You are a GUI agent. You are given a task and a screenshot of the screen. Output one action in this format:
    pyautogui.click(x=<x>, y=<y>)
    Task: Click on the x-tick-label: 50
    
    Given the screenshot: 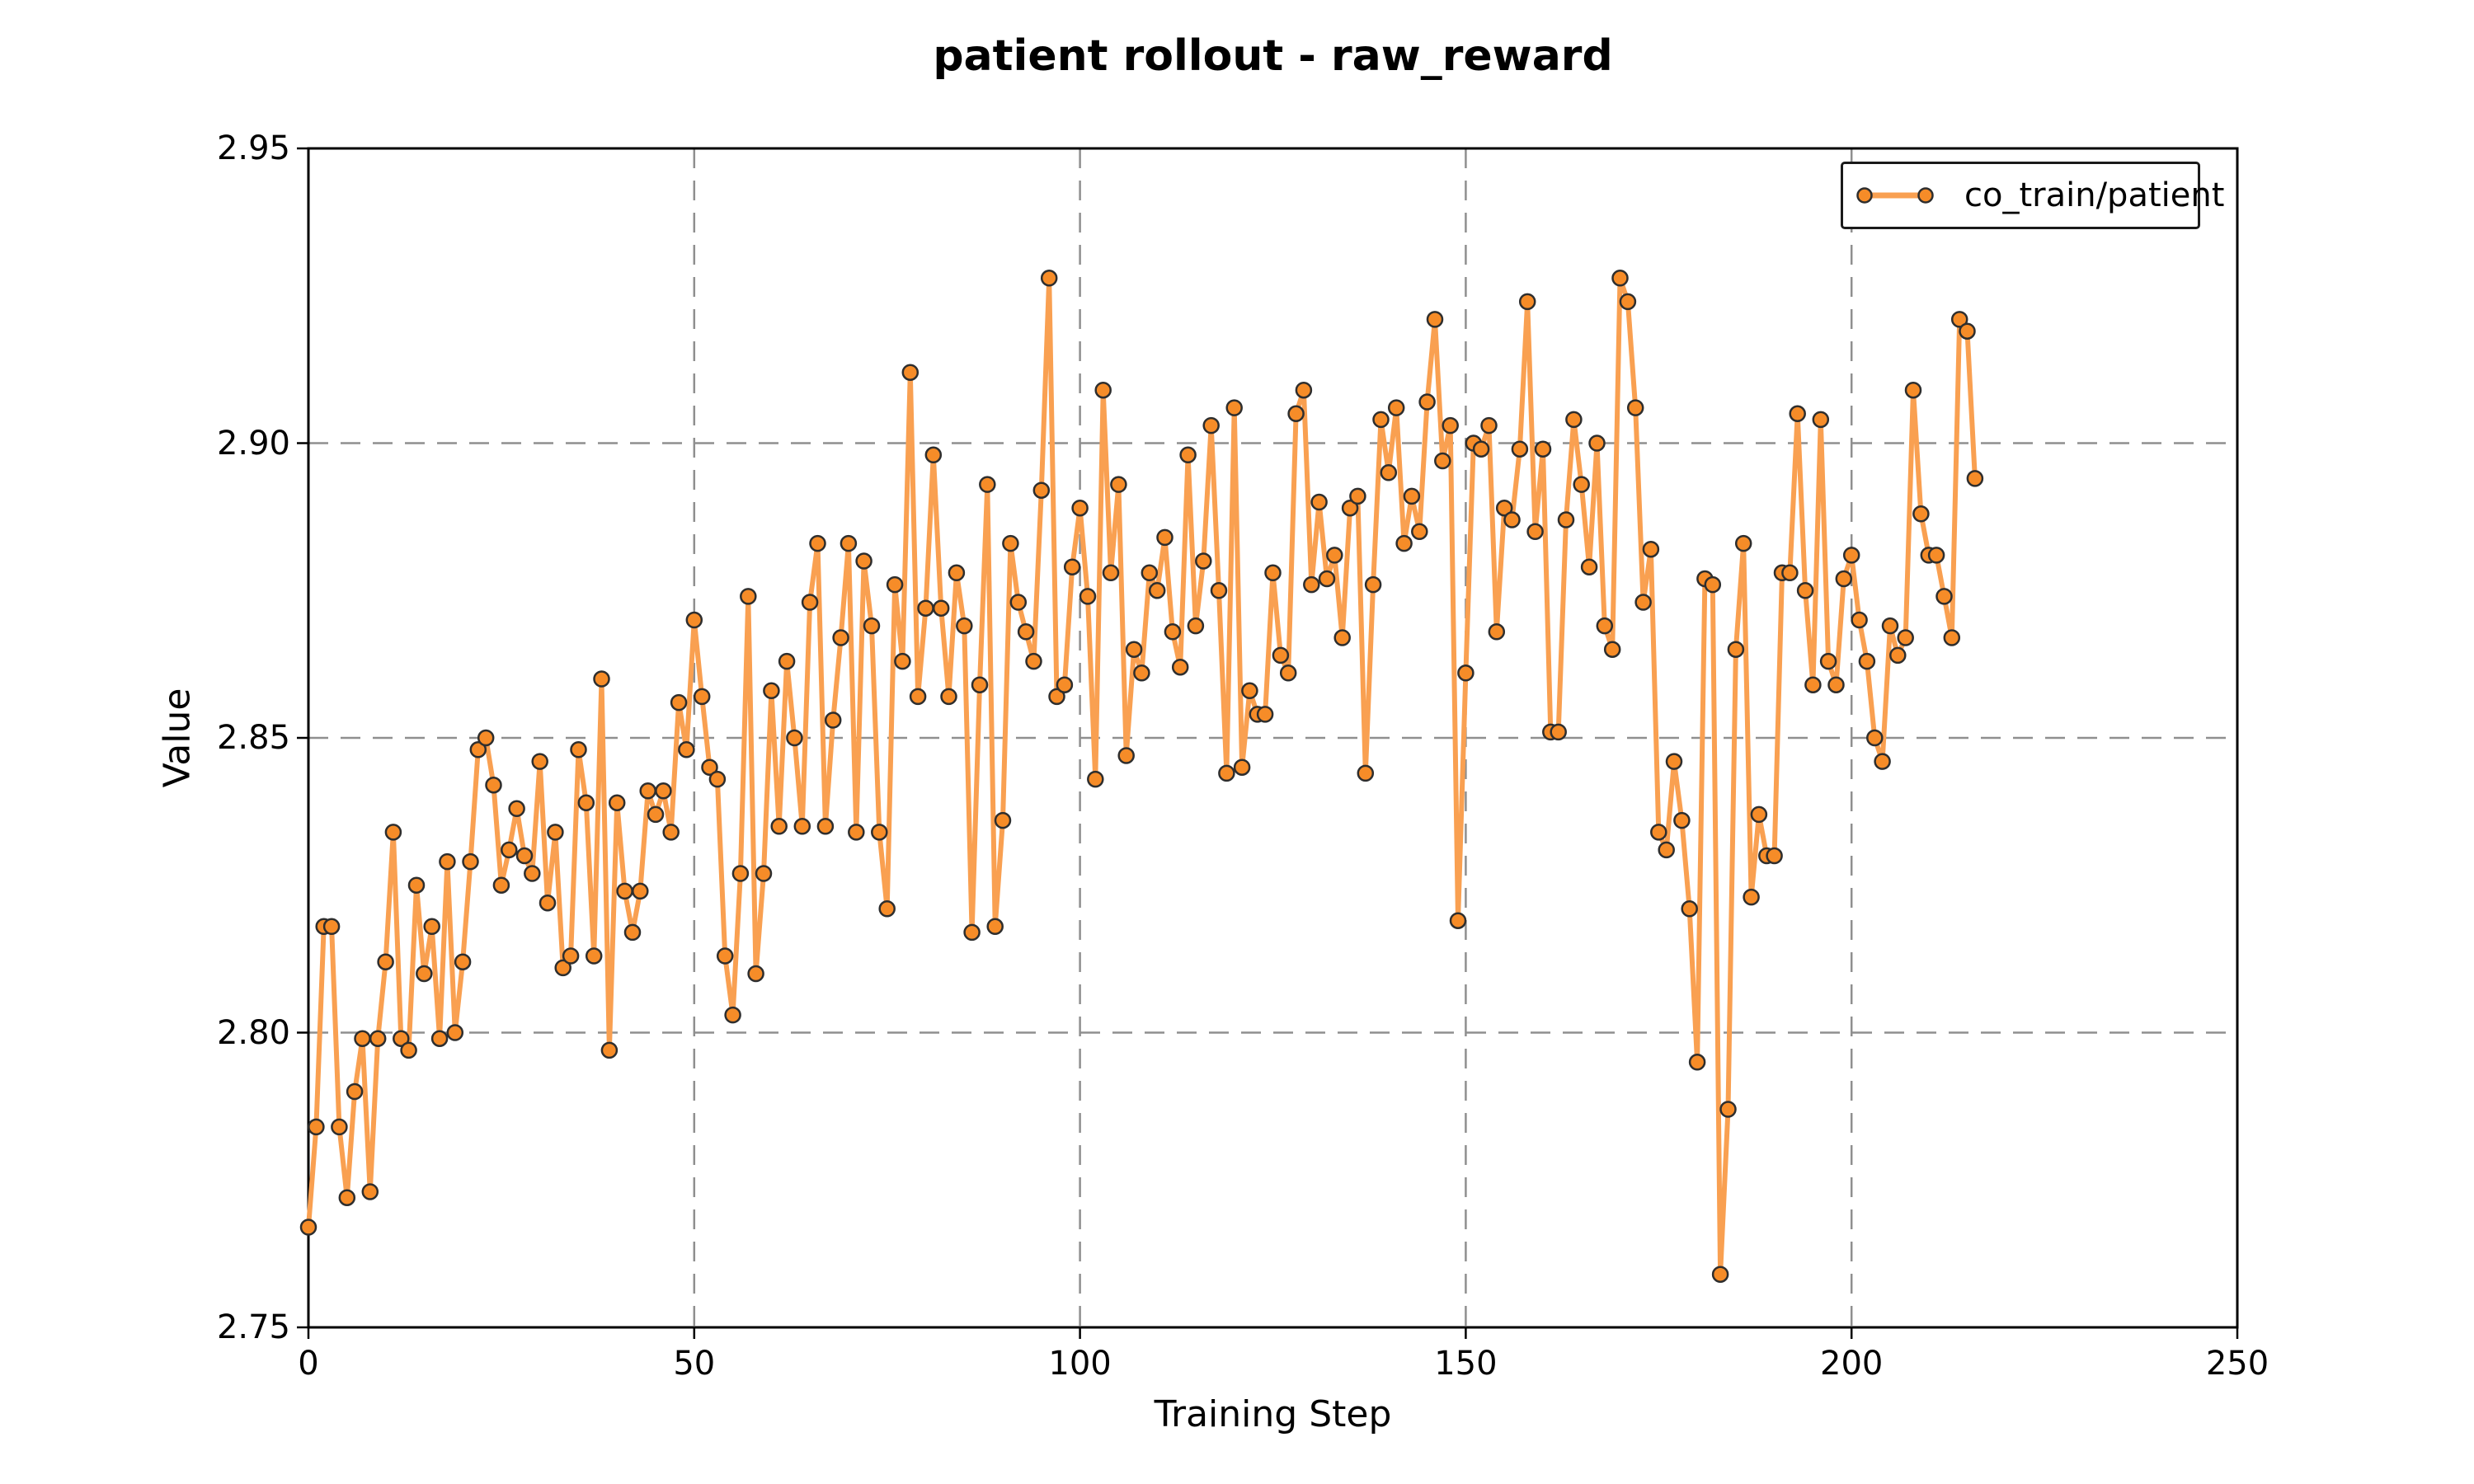 What is the action you would take?
    pyautogui.click(x=694, y=1364)
    